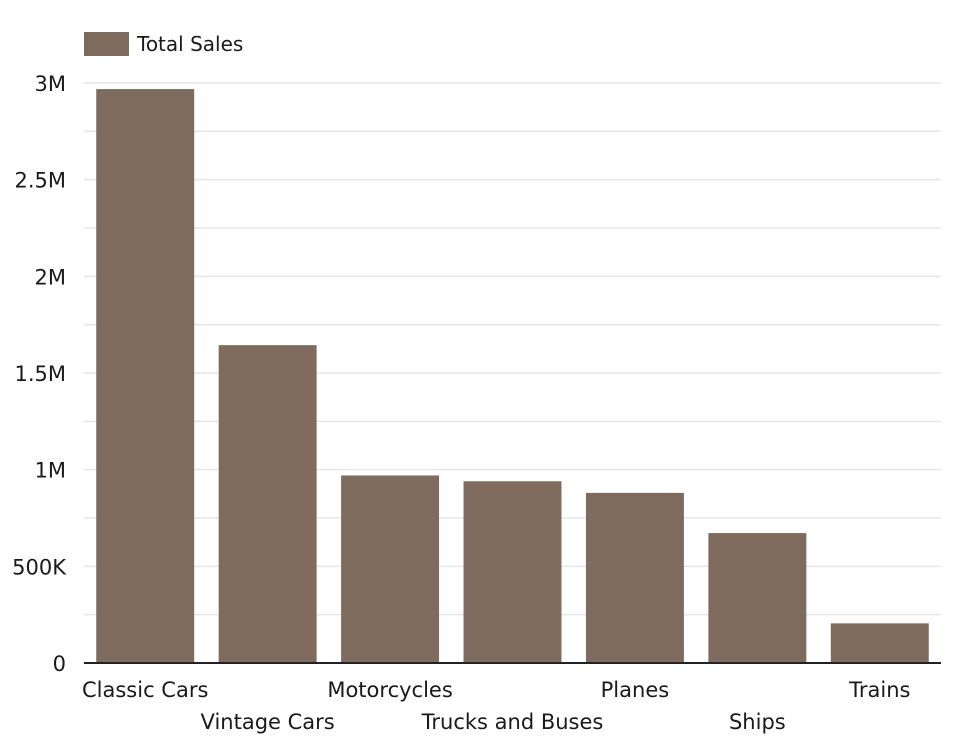 The image size is (971, 737). What do you see at coordinates (39, 567) in the screenshot?
I see `y-tick-label: 500K` at bounding box center [39, 567].